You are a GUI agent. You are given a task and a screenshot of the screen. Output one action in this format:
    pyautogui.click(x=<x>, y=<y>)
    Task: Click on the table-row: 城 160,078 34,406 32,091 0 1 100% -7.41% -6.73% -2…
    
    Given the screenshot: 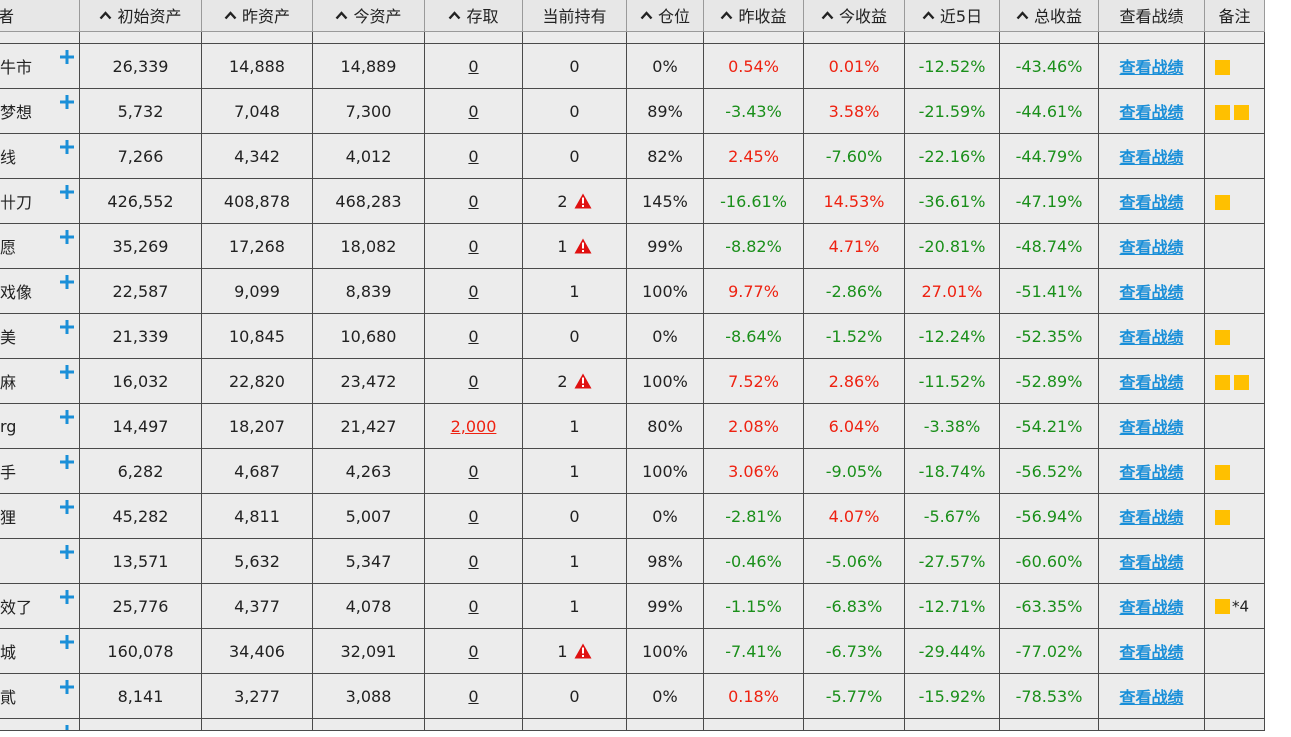 What is the action you would take?
    pyautogui.click(x=632, y=651)
    